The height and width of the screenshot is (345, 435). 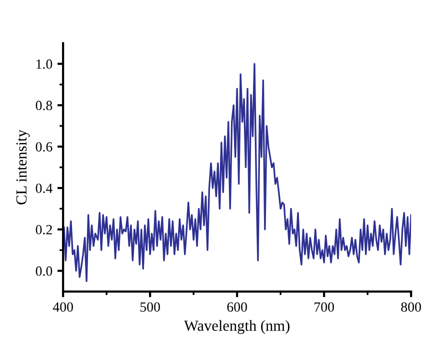 What do you see at coordinates (324, 307) in the screenshot?
I see `x-tick-label: 700` at bounding box center [324, 307].